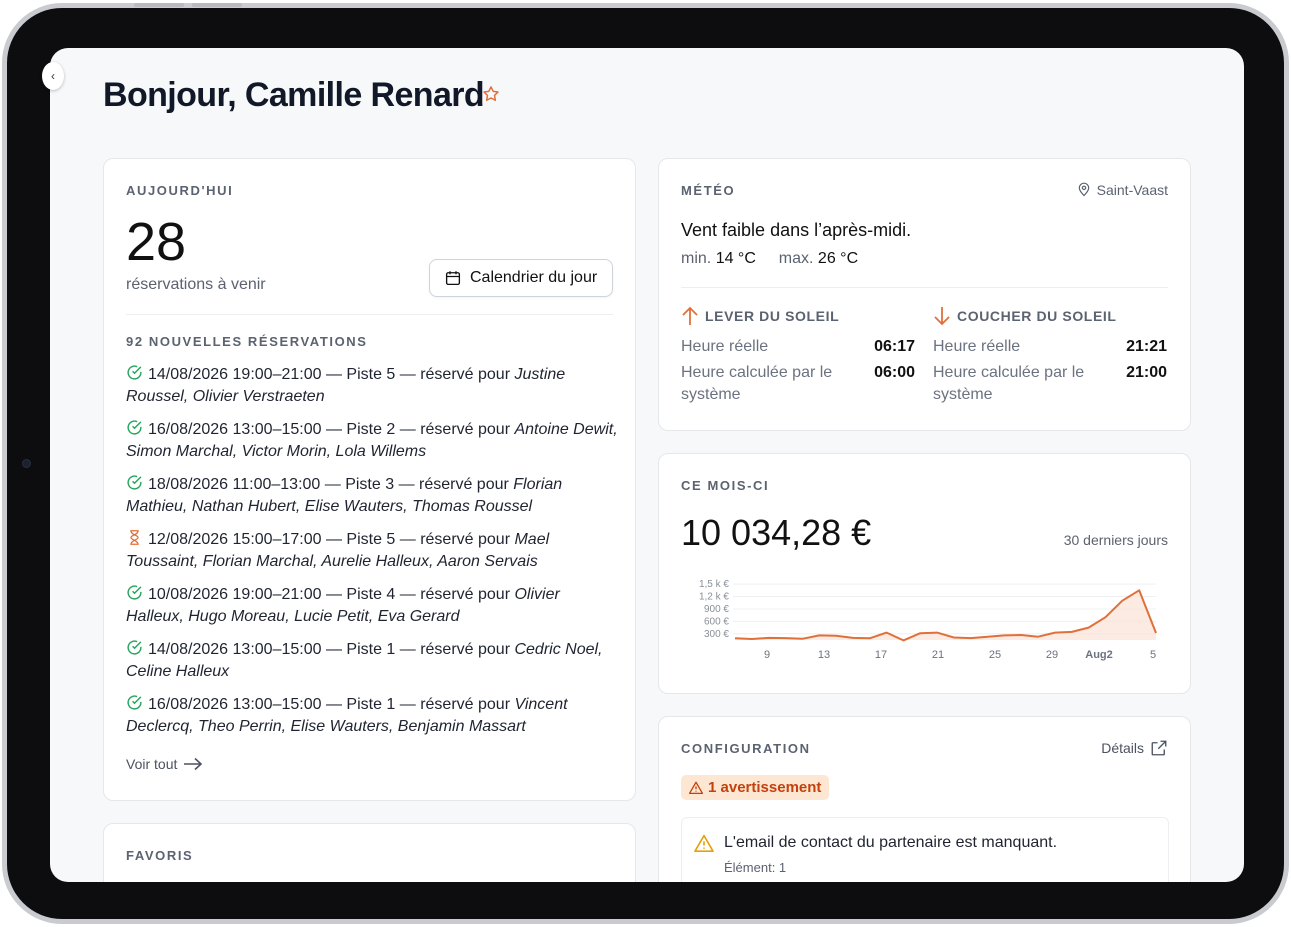  I want to click on sunrise-calc: 06:00, so click(894, 372).